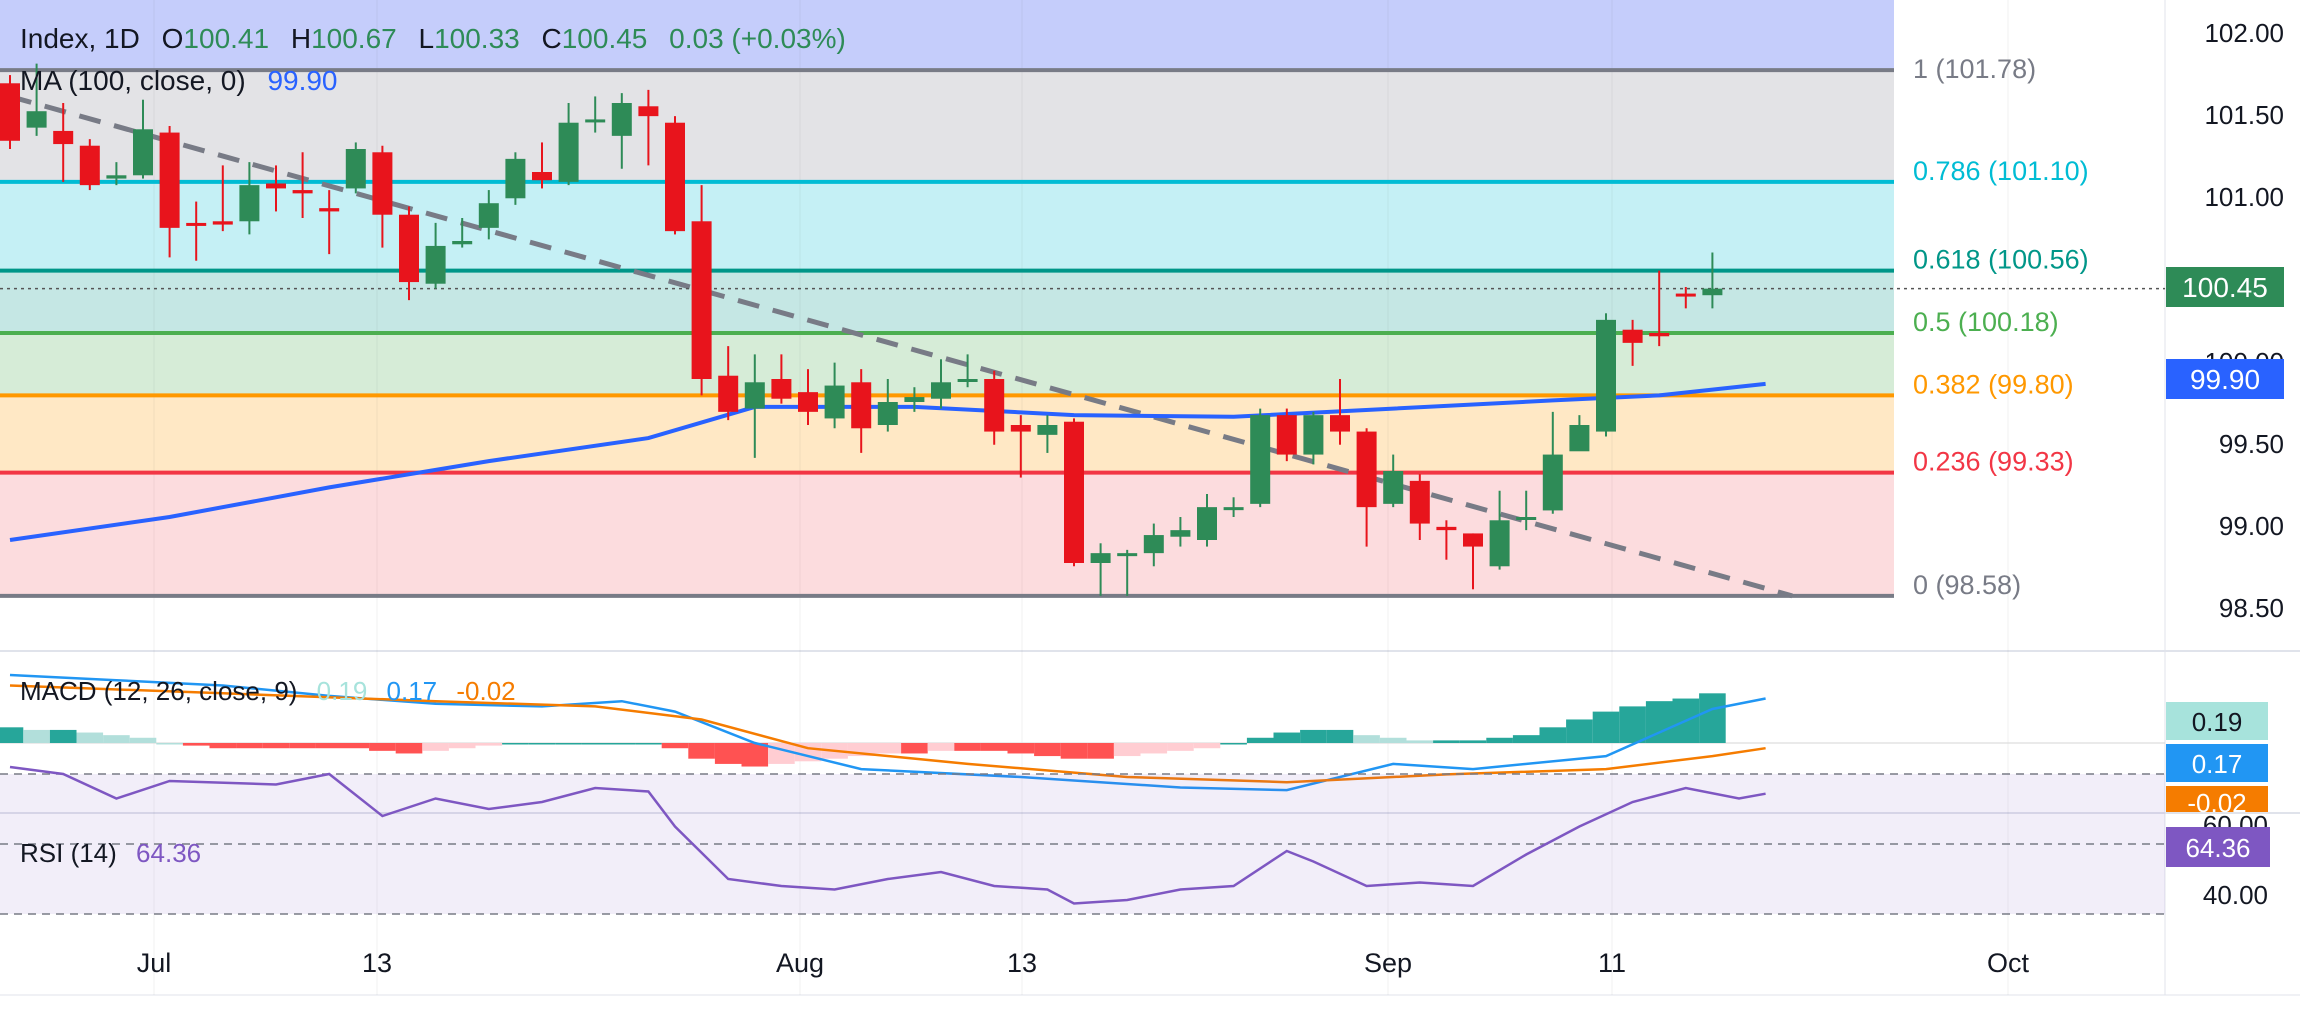 The width and height of the screenshot is (2300, 1030). Describe the element at coordinates (887, 835) in the screenshot. I see `rsi-line` at that location.